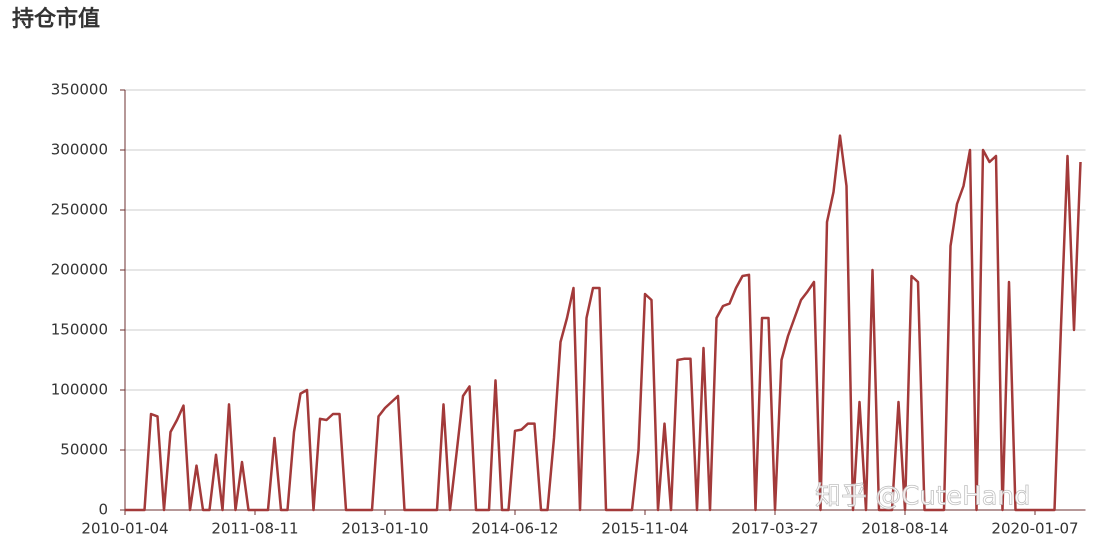  Describe the element at coordinates (644, 529) in the screenshot. I see `x-tick-label: 2015-11-04` at that location.